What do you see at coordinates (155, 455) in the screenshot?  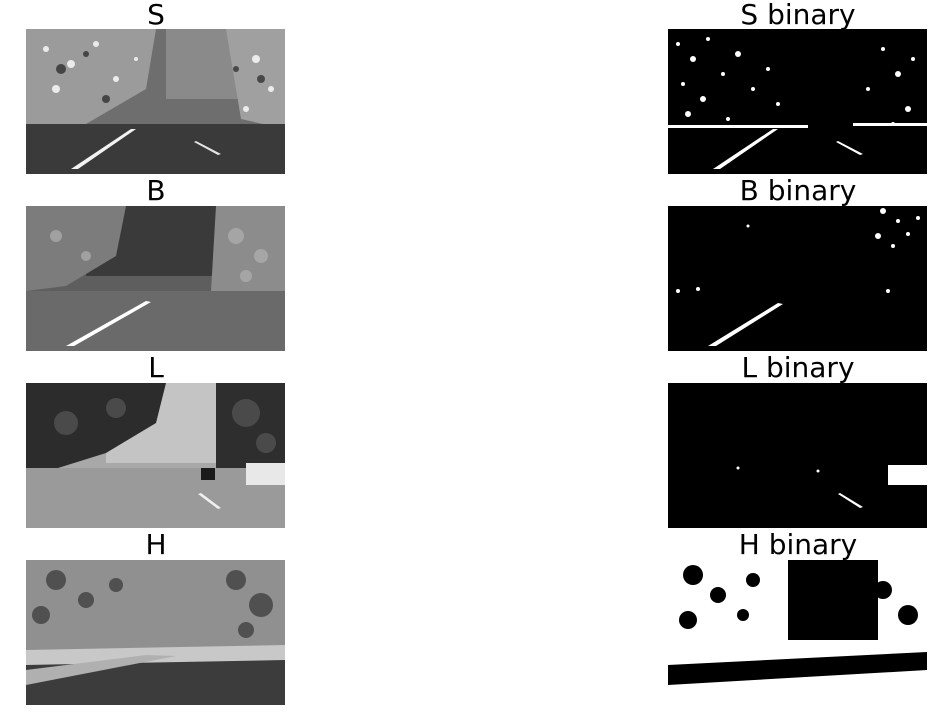 I see `image-l-channel` at bounding box center [155, 455].